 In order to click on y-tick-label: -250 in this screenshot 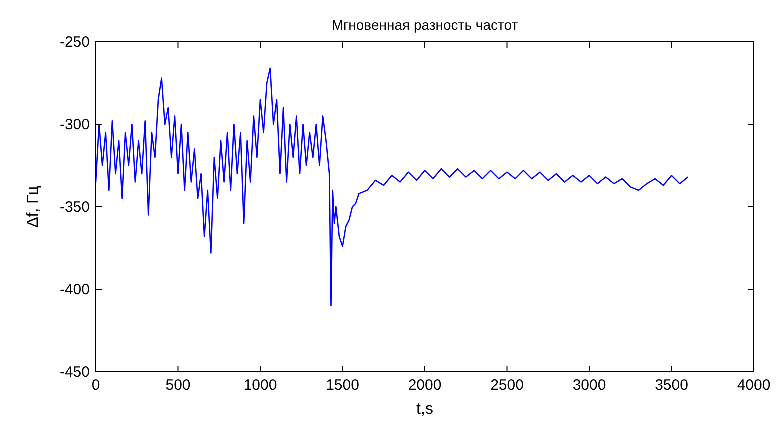, I will do `click(75, 42)`.